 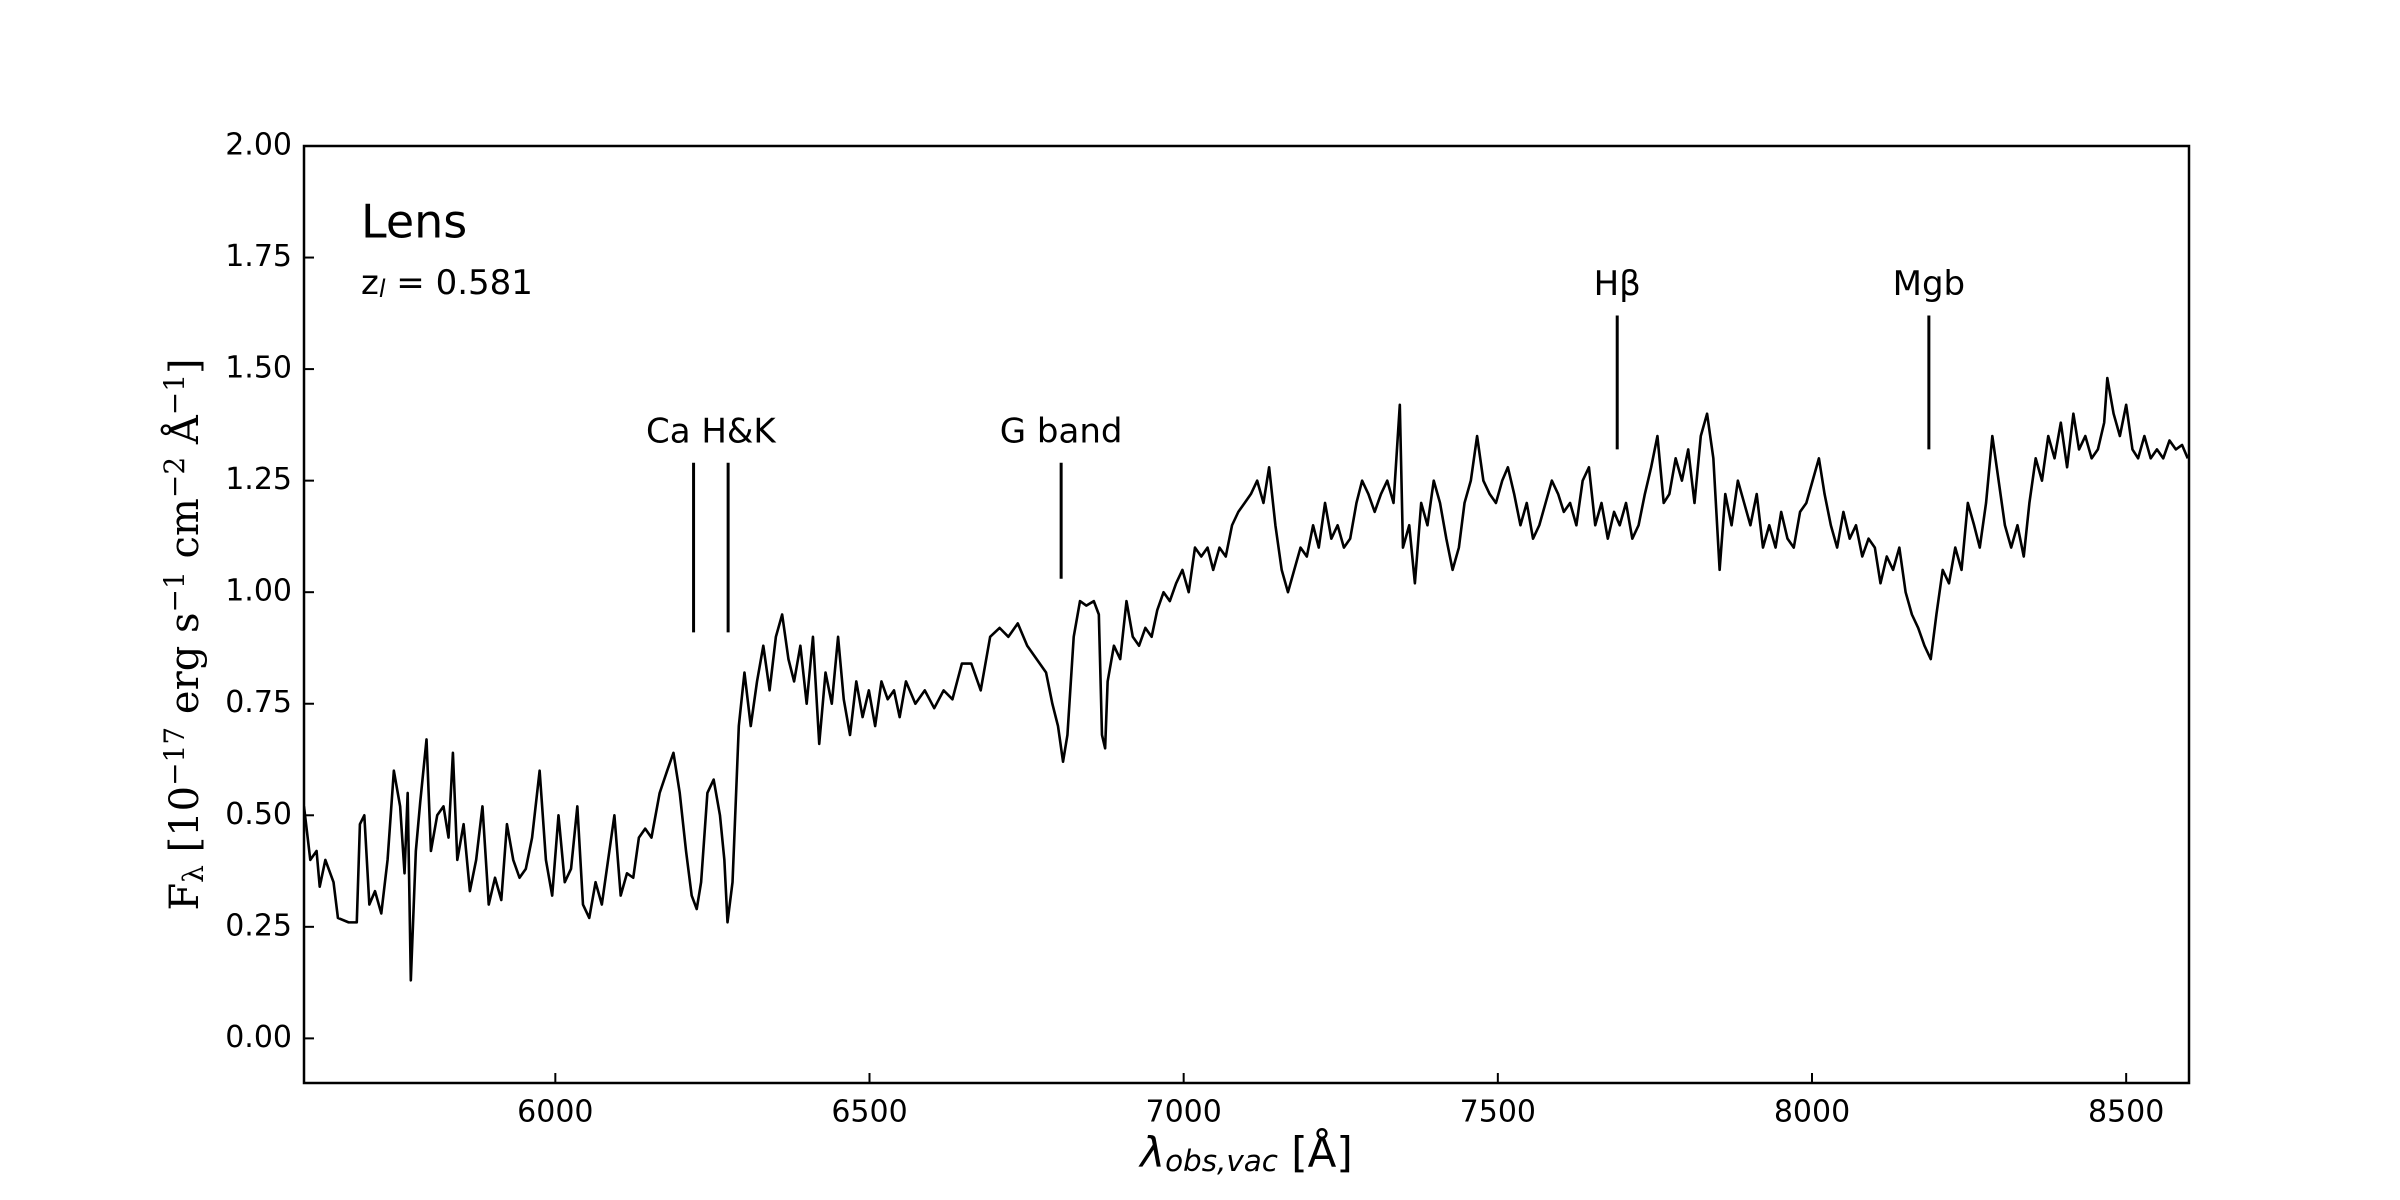 What do you see at coordinates (555, 1112) in the screenshot?
I see `x-tick-label: 6000` at bounding box center [555, 1112].